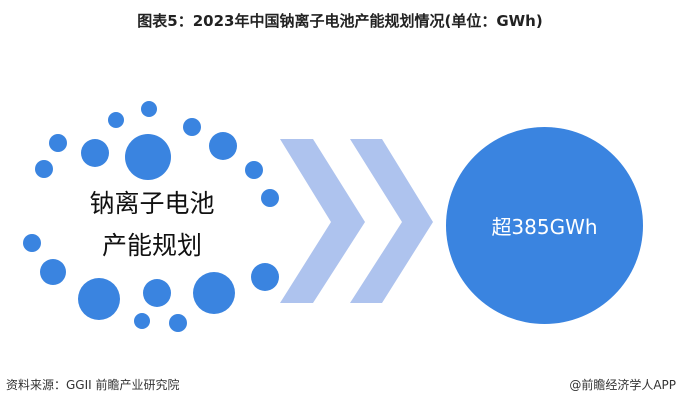 This screenshot has width=680, height=404. I want to click on left-label-line1: 钠离子电池, so click(152, 203).